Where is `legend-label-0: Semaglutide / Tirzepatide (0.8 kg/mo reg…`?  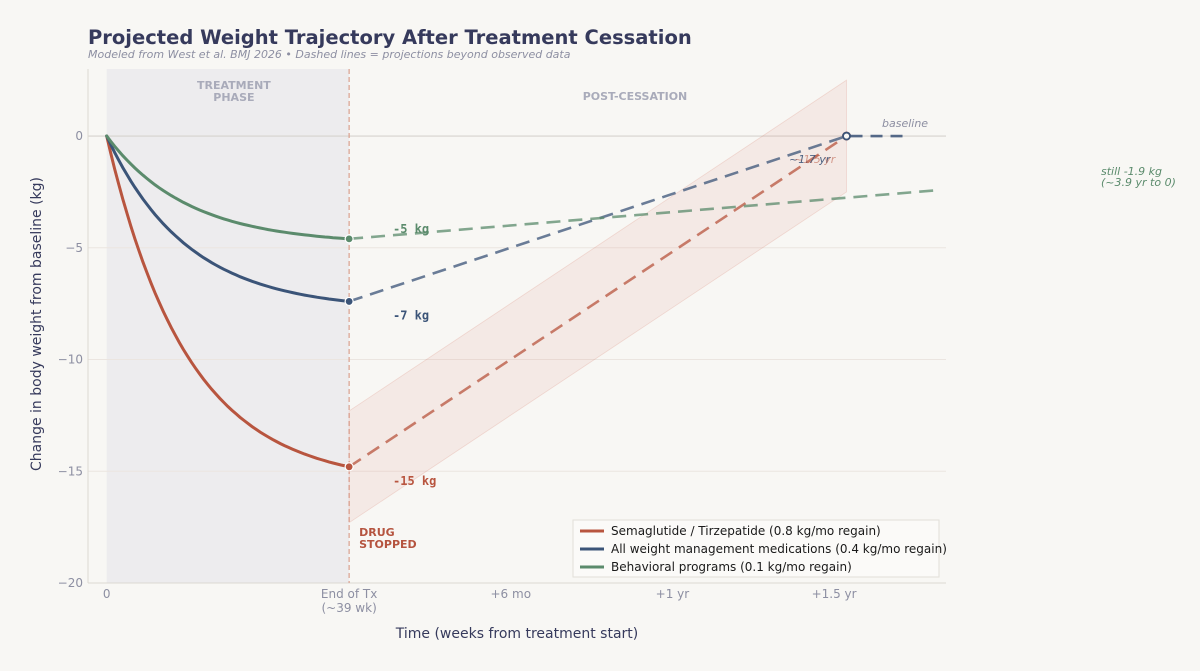
legend-label-0: Semaglutide / Tirzepatide (0.8 kg/mo reg… is located at coordinates (746, 531).